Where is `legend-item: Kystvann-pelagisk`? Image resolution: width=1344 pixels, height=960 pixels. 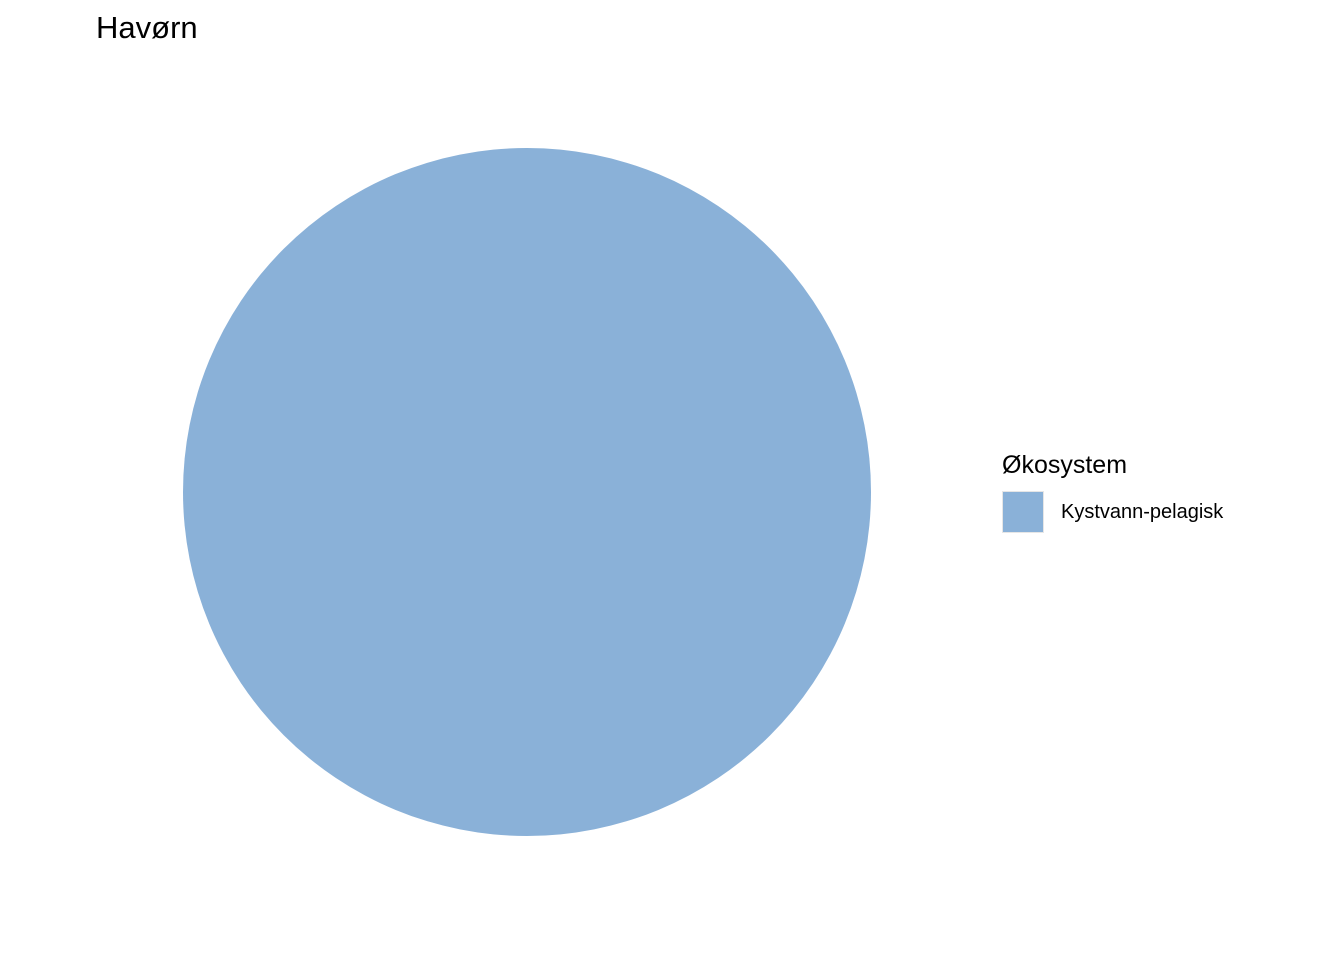 legend-item: Kystvann-pelagisk is located at coordinates (1112, 512).